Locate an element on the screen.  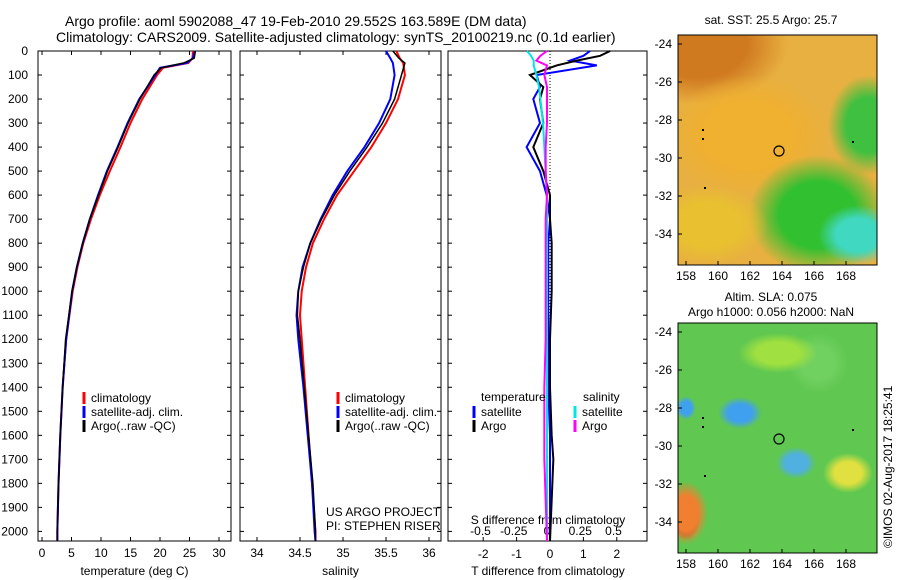
x-tick-label: 30 is located at coordinates (219, 553).